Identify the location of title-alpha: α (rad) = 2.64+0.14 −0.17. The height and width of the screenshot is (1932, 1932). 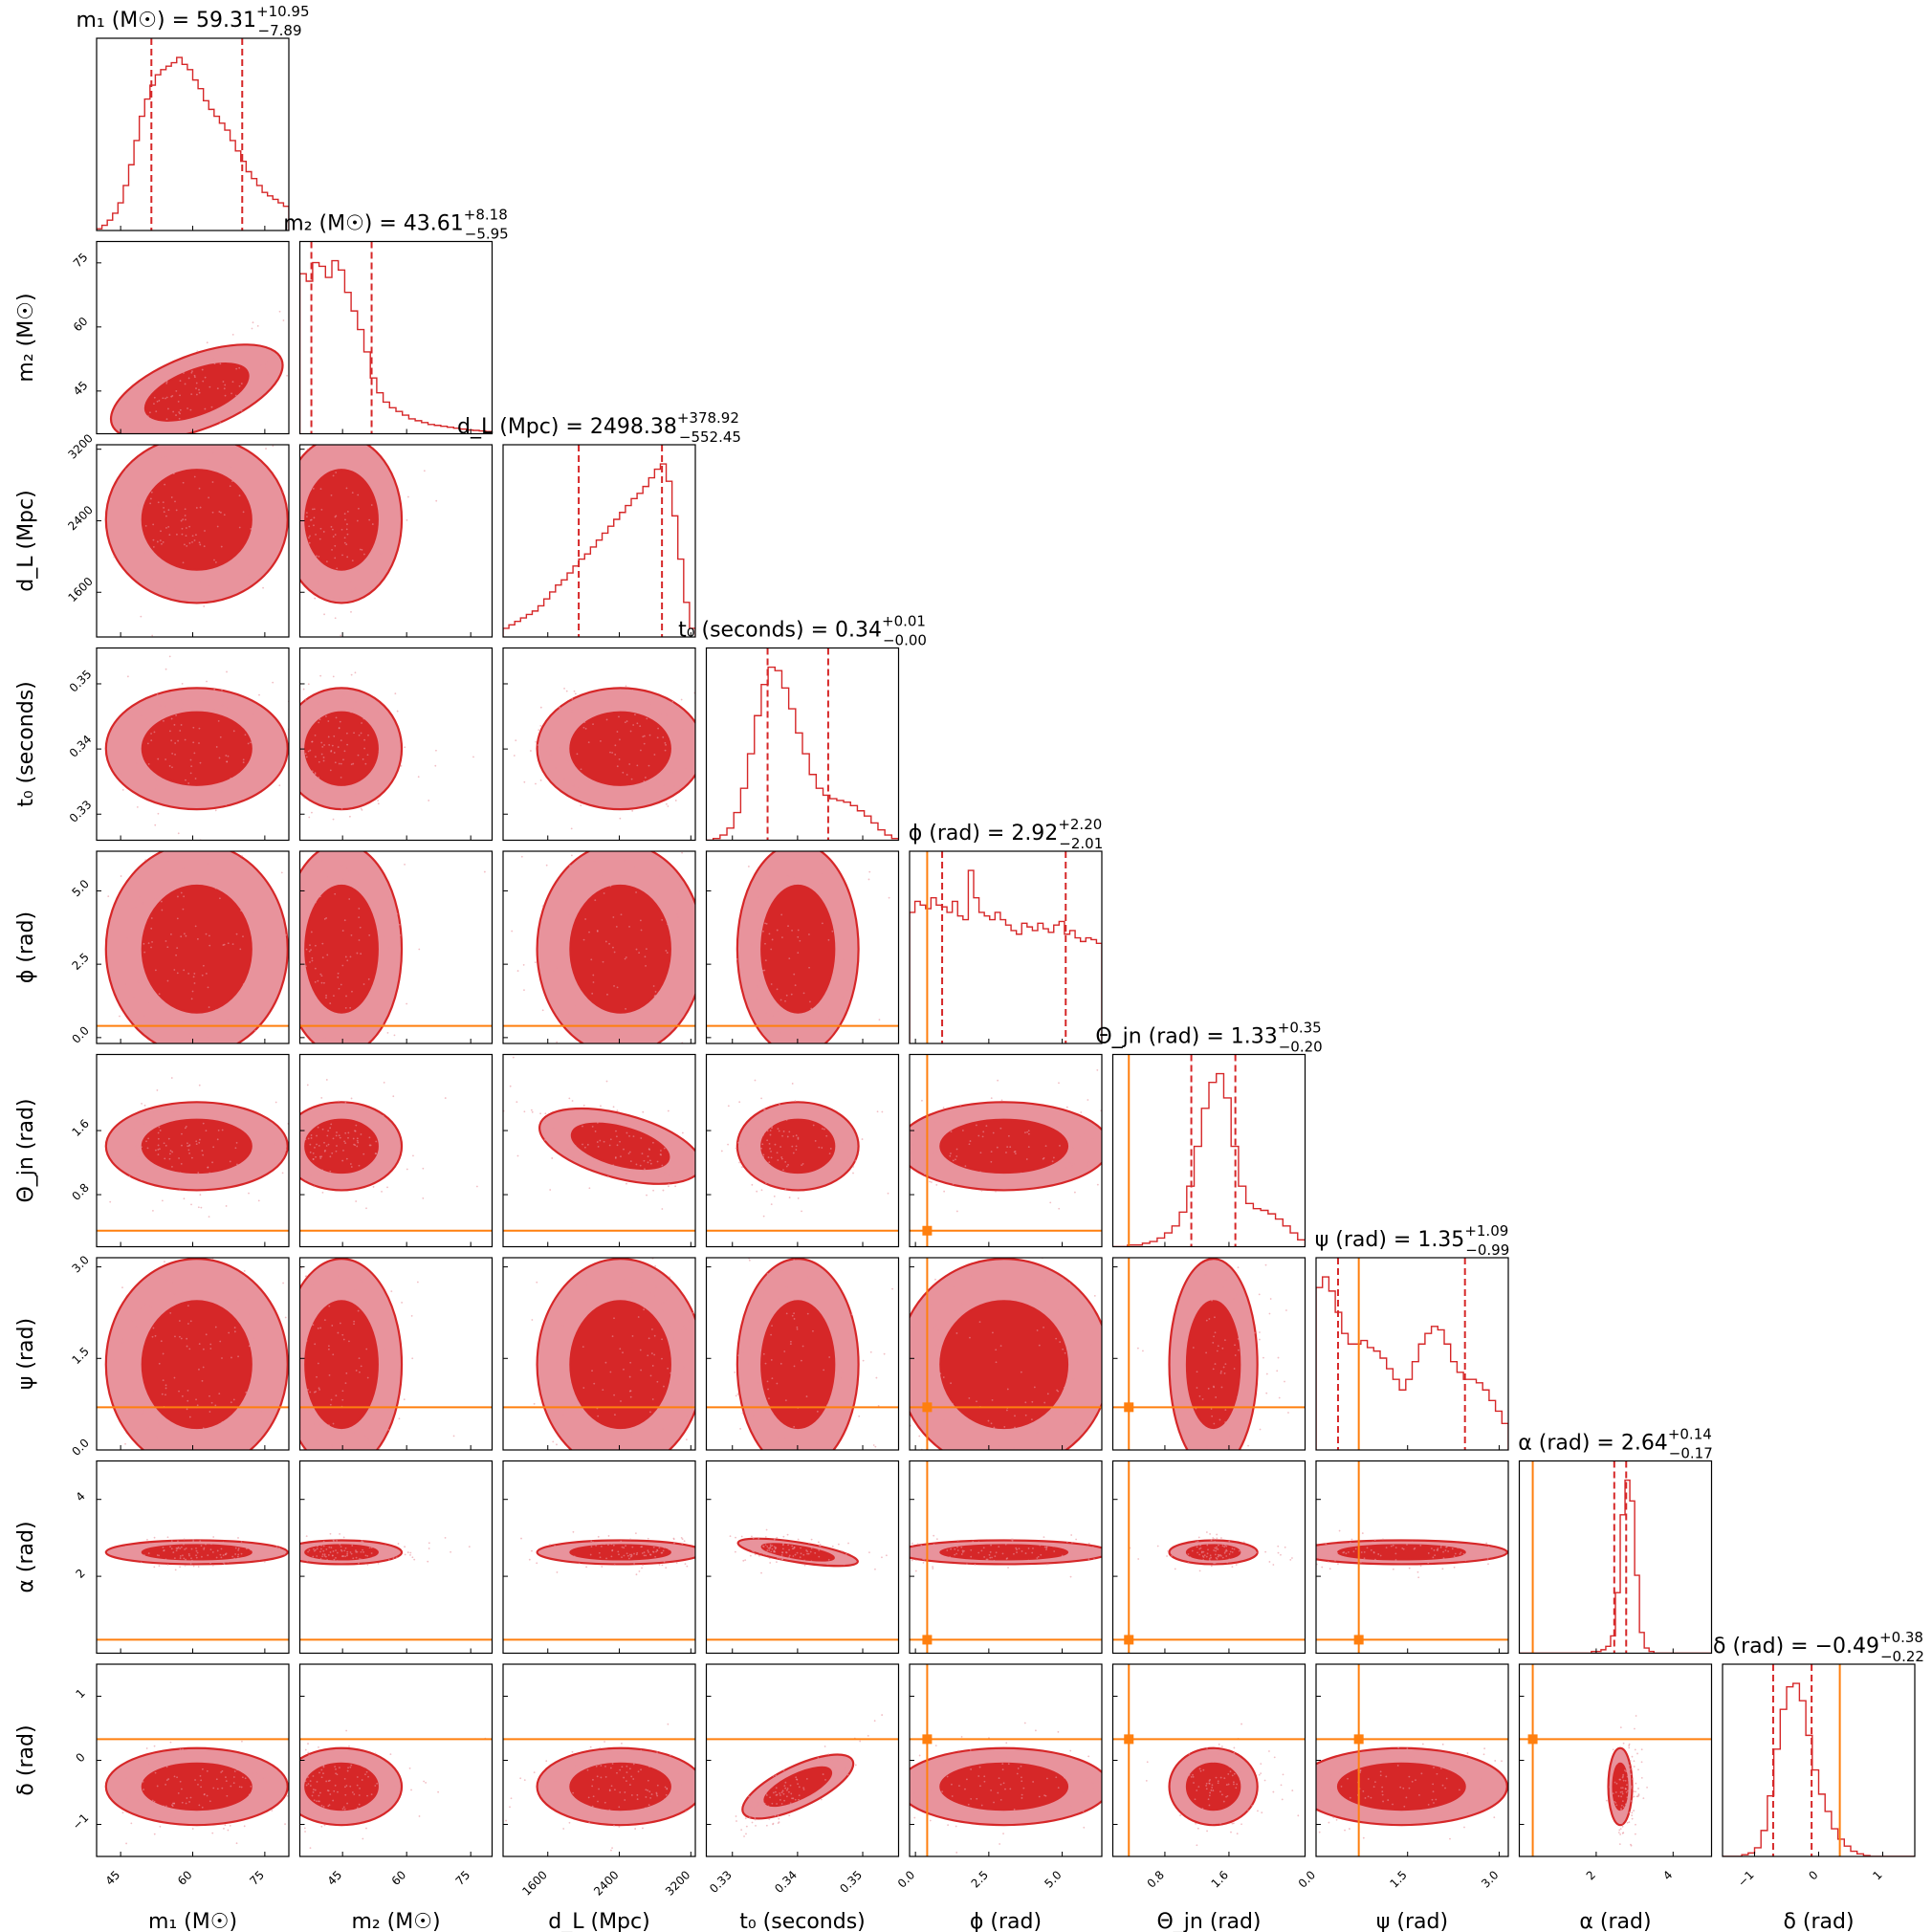
(1615, 1444).